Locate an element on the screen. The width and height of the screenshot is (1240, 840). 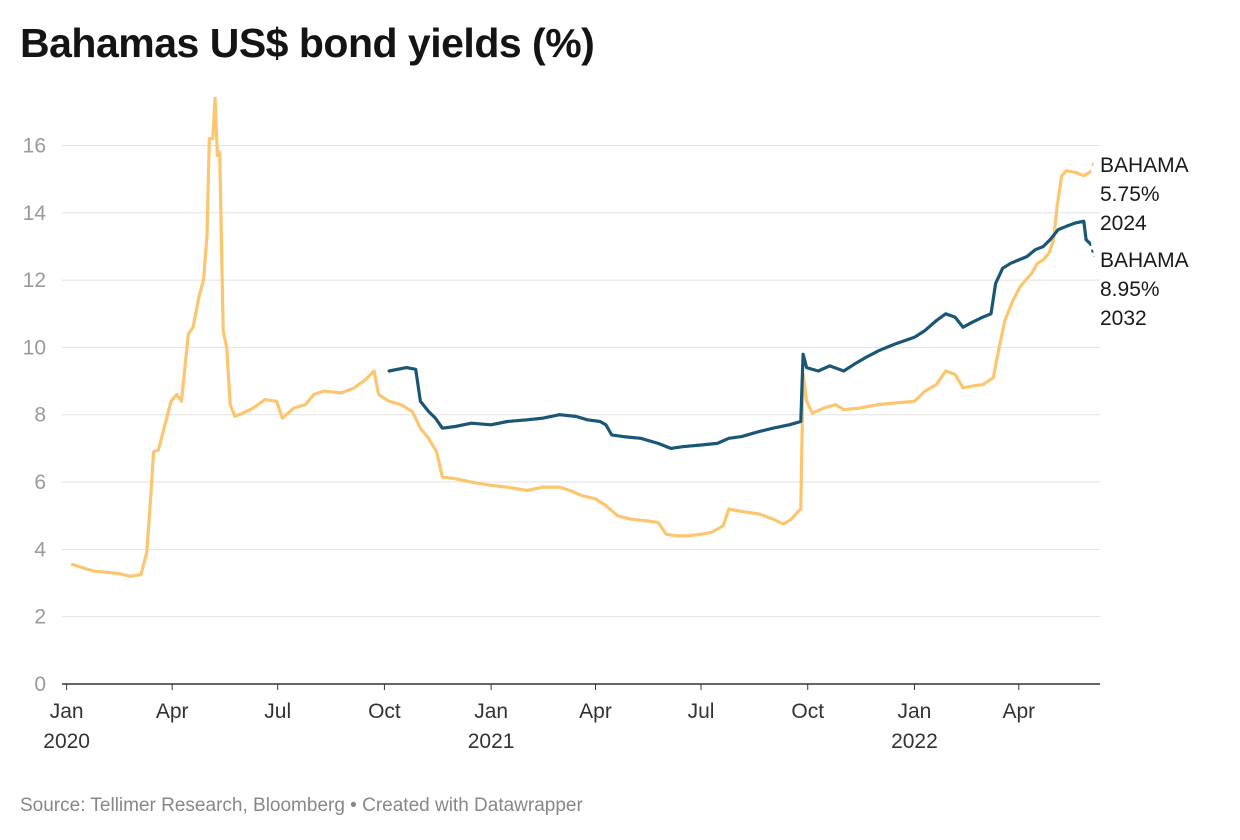
y-tick-label: 0 is located at coordinates (40, 684).